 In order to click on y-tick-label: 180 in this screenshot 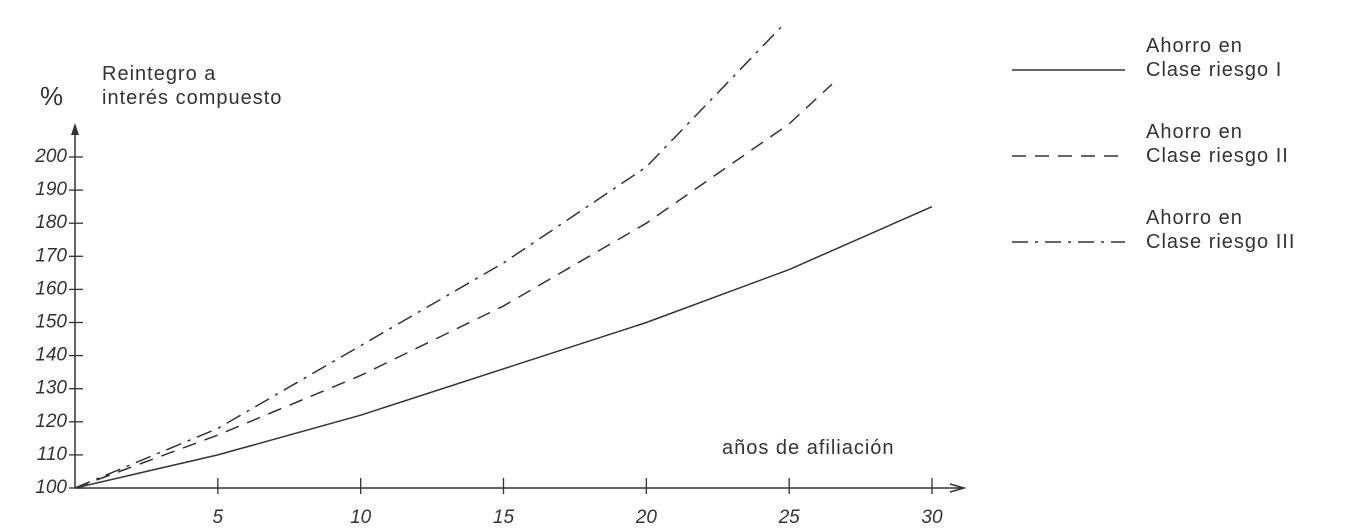, I will do `click(51, 222)`.